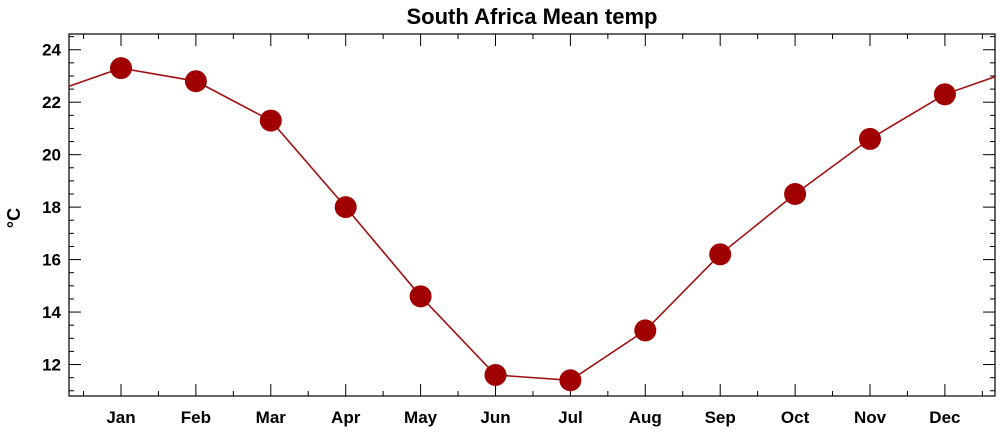 The image size is (1000, 432). Describe the element at coordinates (51, 260) in the screenshot. I see `y-tick-label: 16` at that location.